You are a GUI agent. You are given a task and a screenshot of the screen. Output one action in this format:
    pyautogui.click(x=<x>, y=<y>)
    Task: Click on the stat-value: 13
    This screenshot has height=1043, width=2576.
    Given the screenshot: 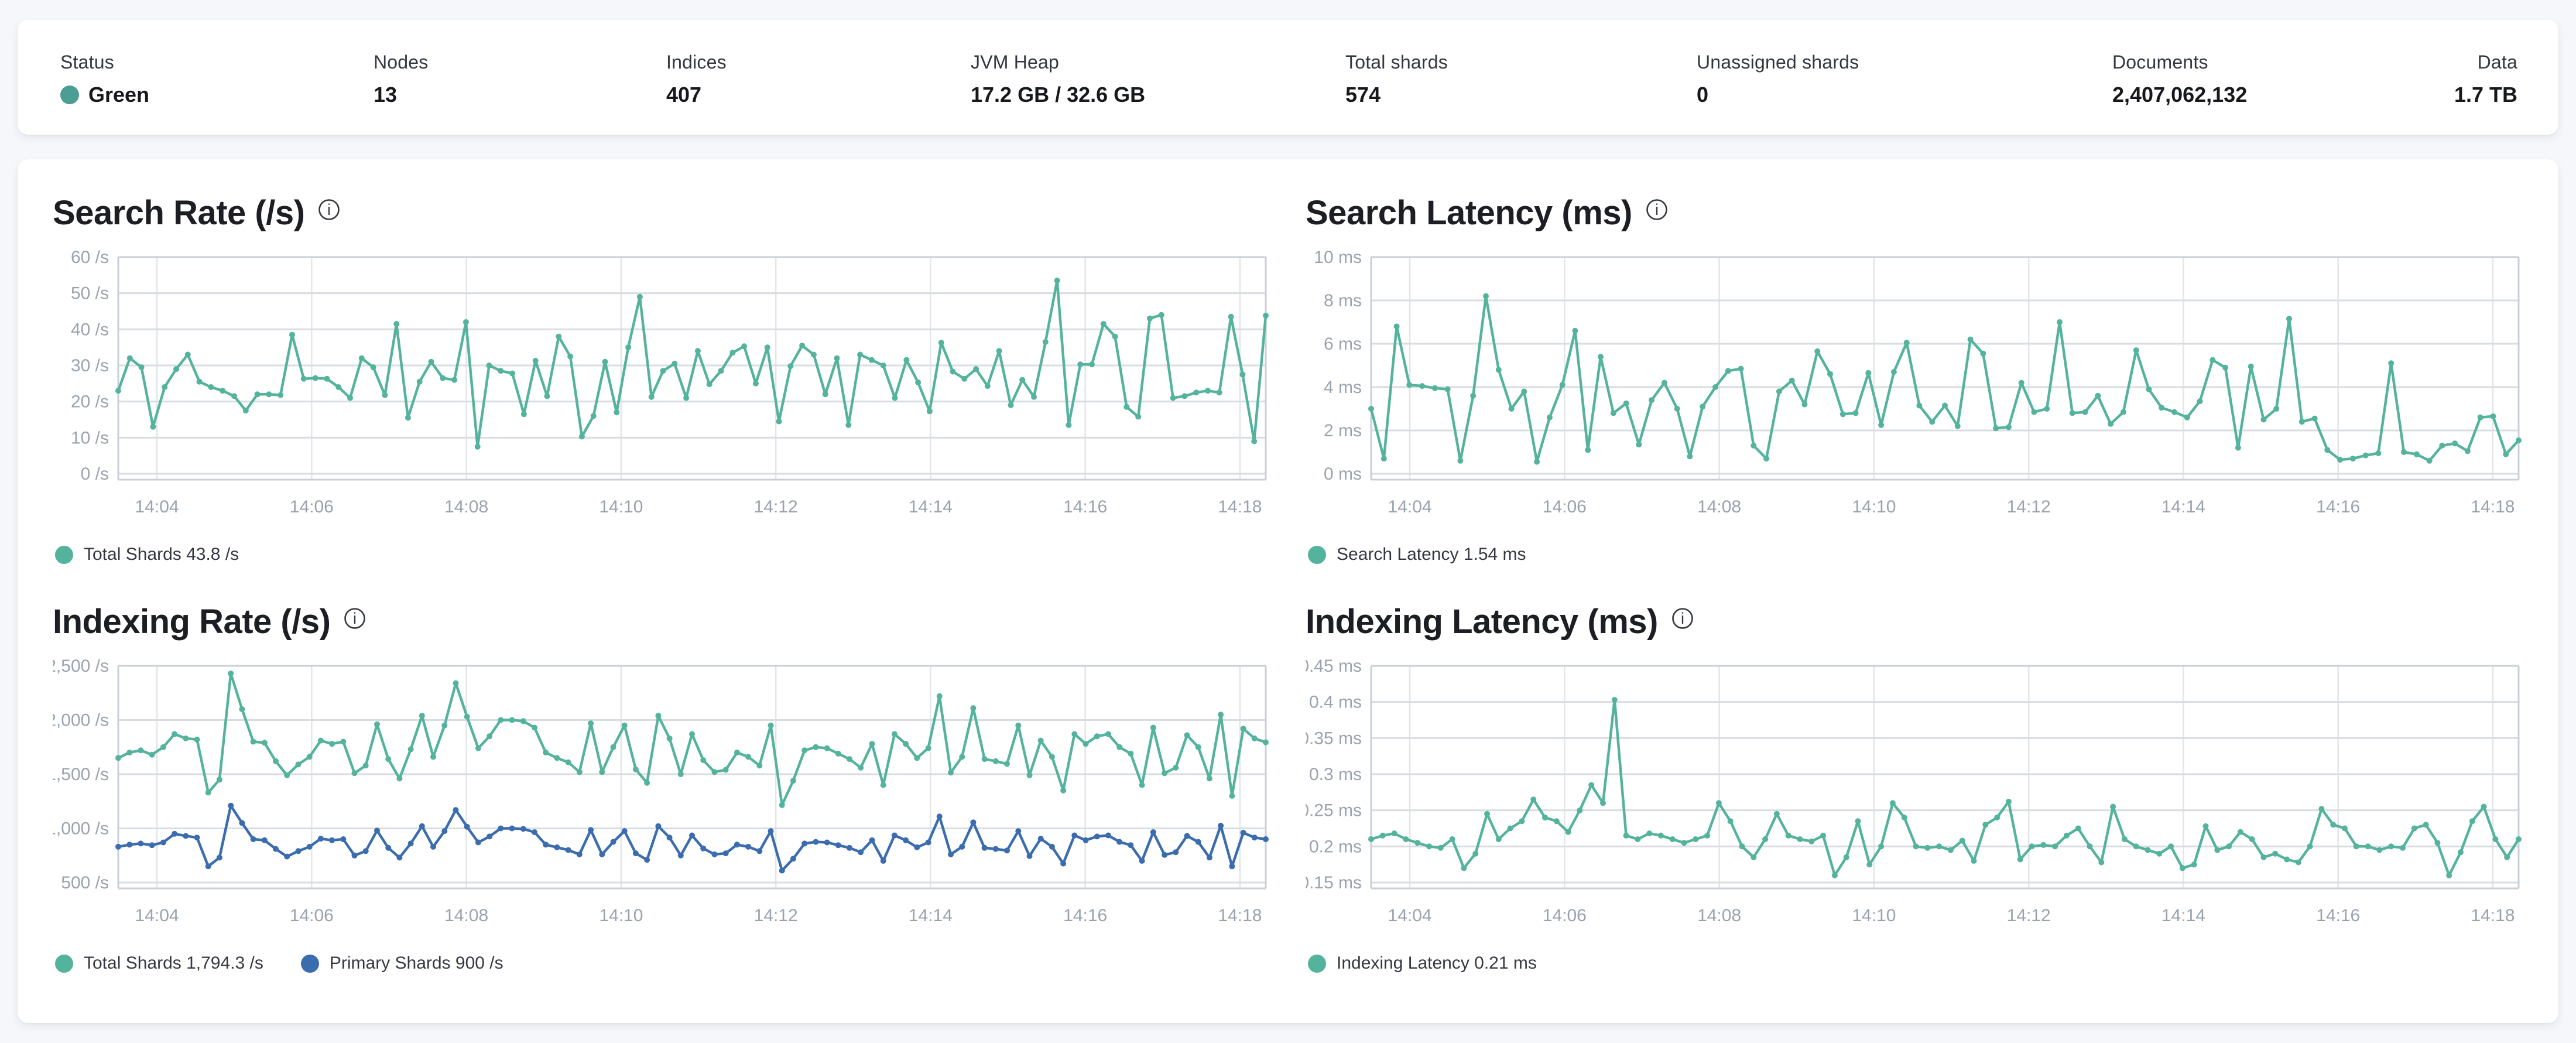 What is the action you would take?
    pyautogui.click(x=386, y=95)
    